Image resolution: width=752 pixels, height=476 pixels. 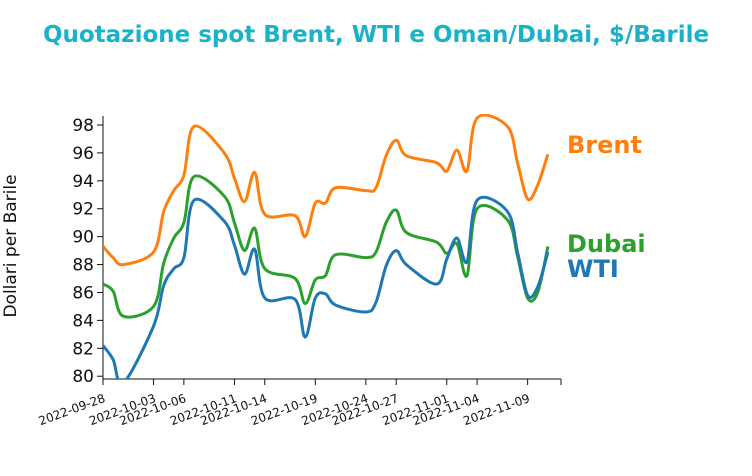 I want to click on y-tick-label: 96, so click(x=83, y=154).